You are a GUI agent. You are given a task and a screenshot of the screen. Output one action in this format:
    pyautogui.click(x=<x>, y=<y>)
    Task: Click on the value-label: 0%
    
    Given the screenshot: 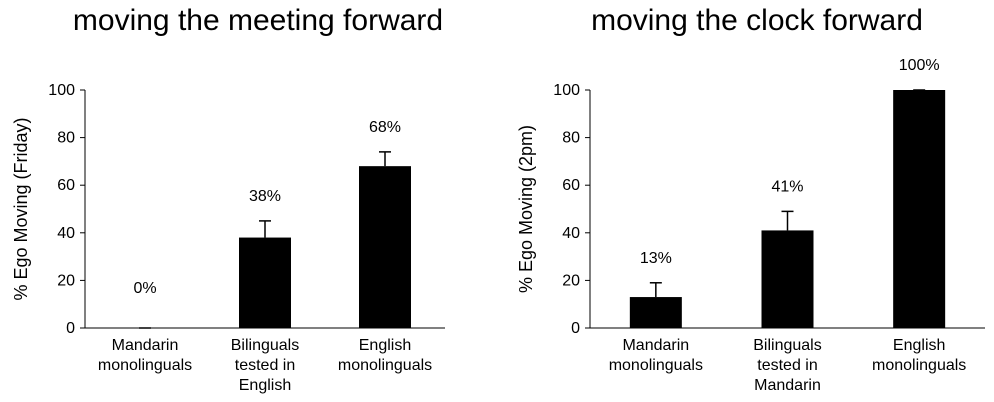 What is the action you would take?
    pyautogui.click(x=144, y=288)
    